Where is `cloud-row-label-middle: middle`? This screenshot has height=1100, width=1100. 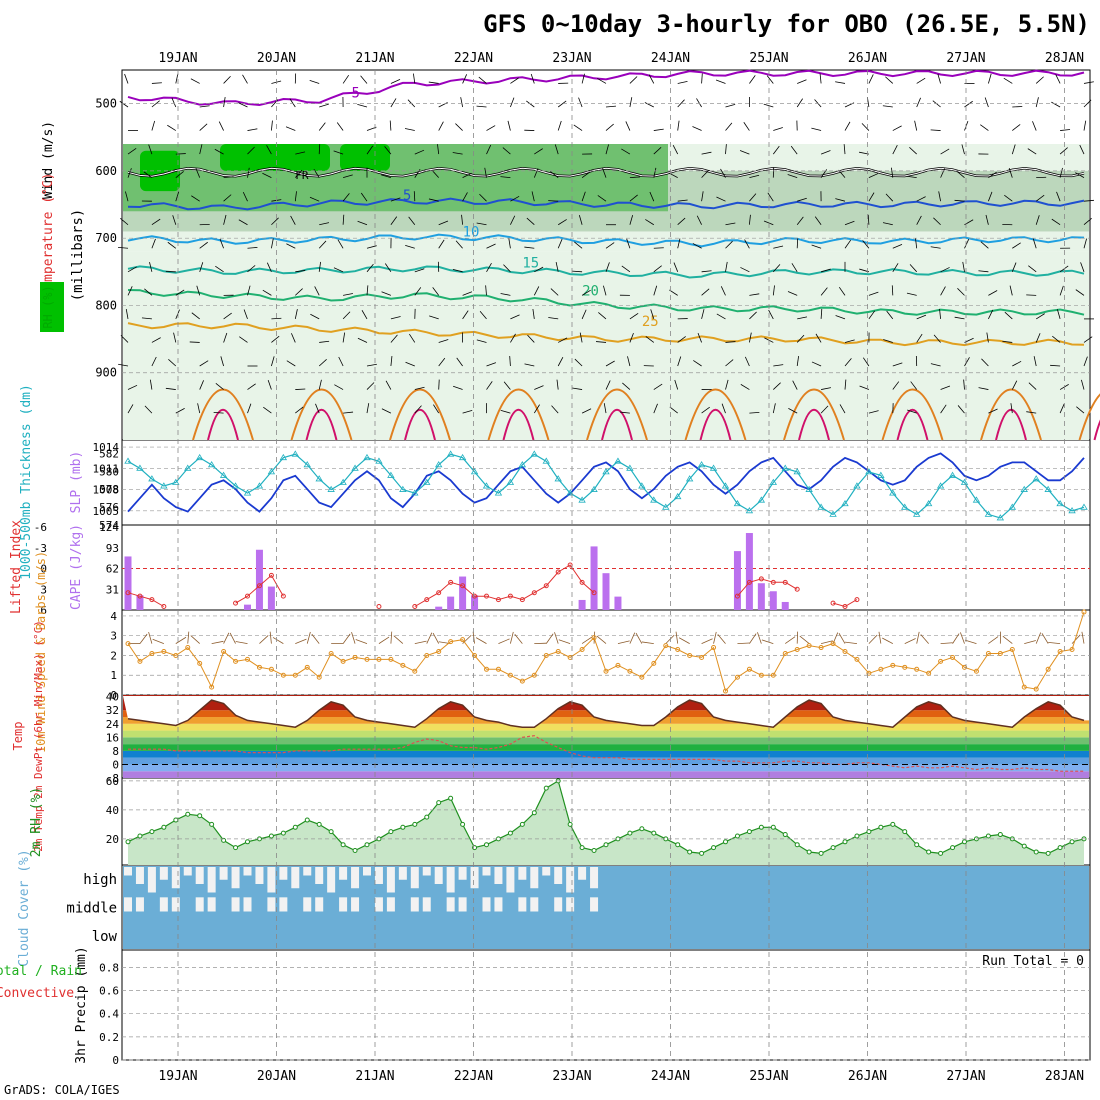 cloud-row-label-middle: middle is located at coordinates (91, 909).